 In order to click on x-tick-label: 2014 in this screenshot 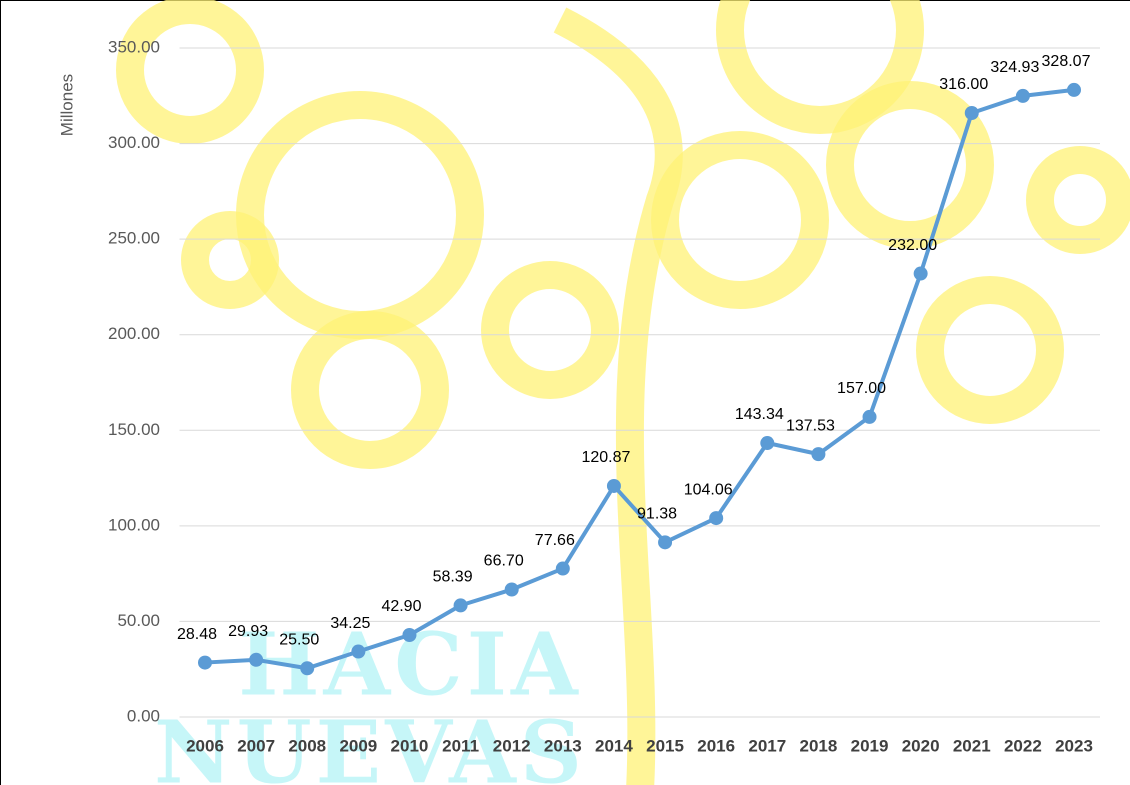, I will do `click(614, 745)`.